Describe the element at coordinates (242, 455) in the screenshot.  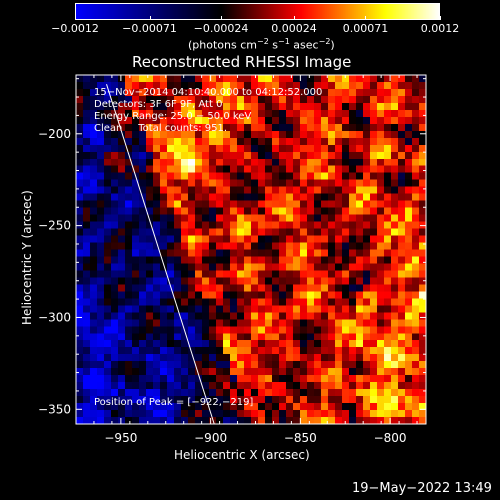
I see `x-axis-label: Heliocentric X (arcsec)` at that location.